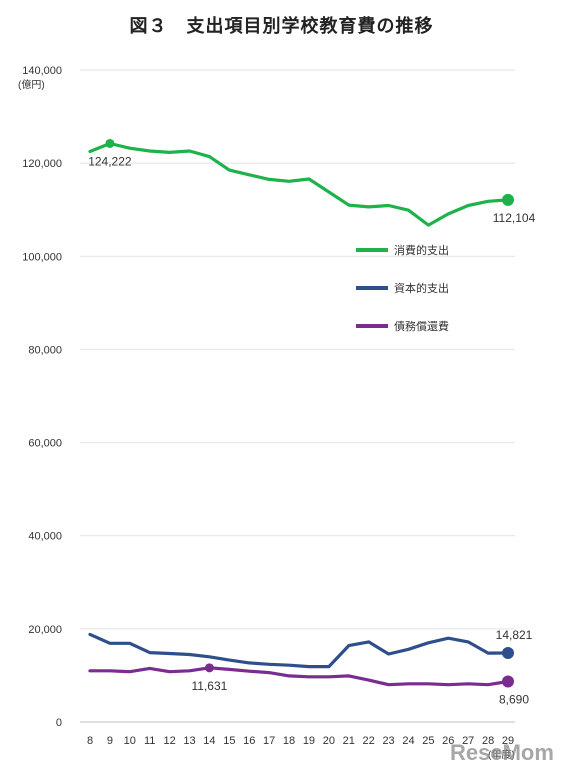  What do you see at coordinates (289, 741) in the screenshot?
I see `x-tick-label: 18` at bounding box center [289, 741].